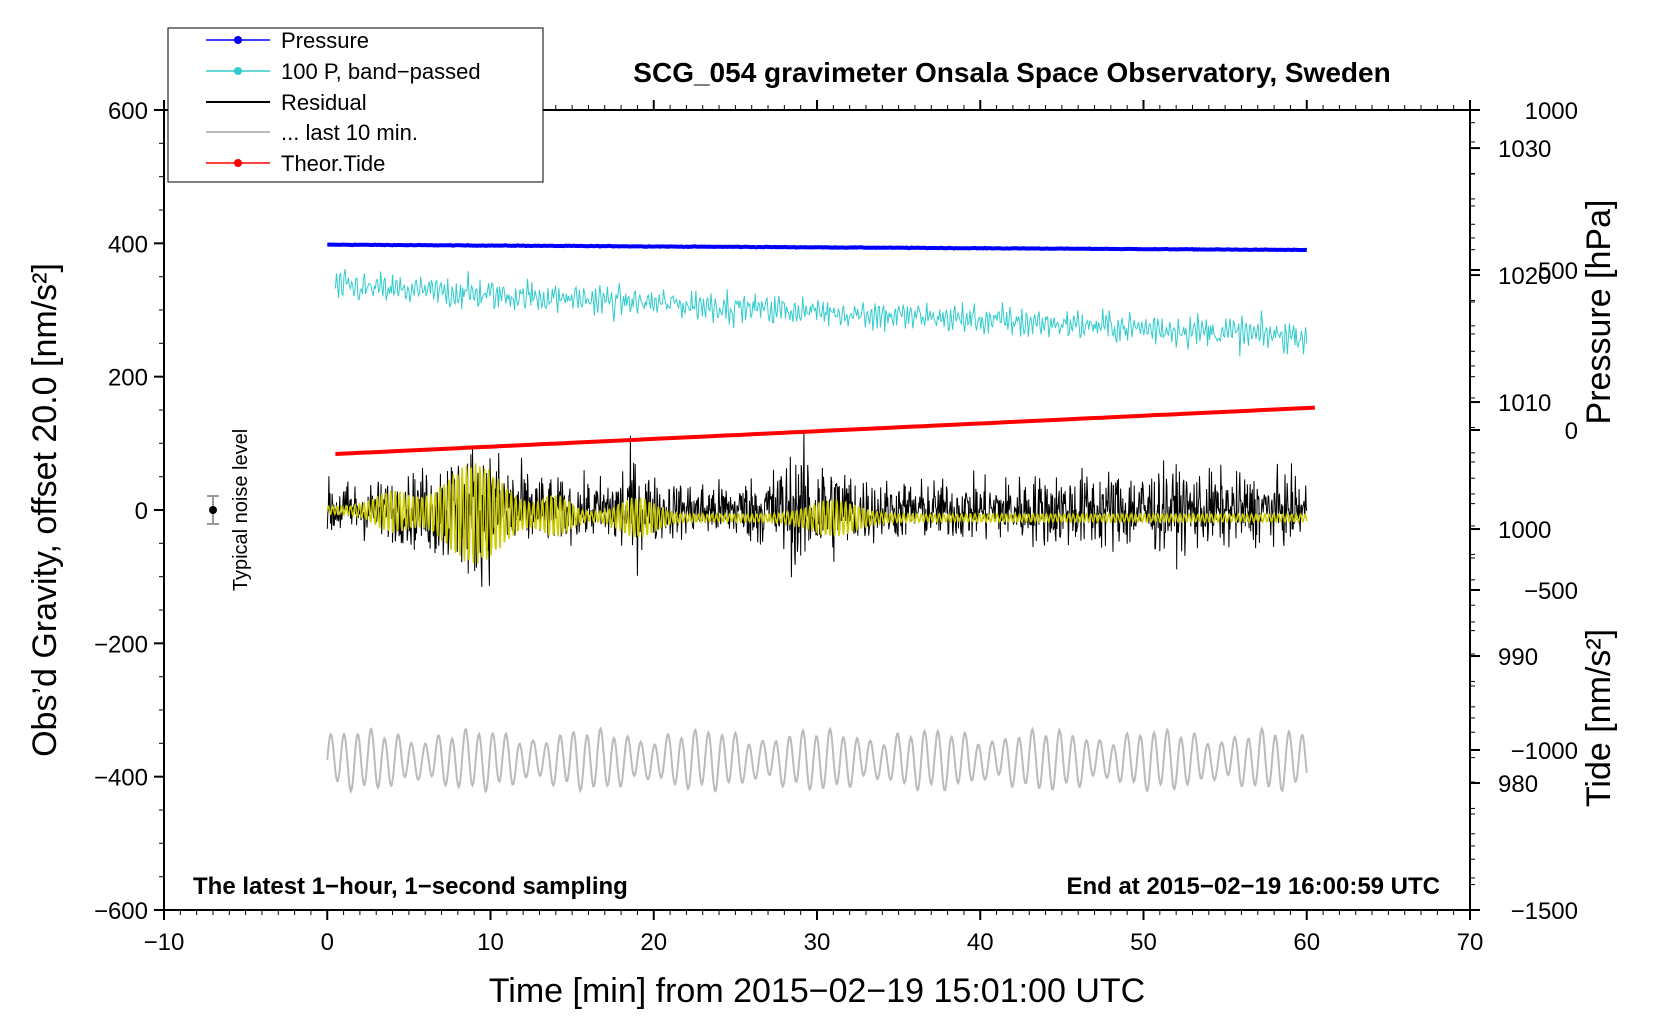 The image size is (1660, 1020). Describe the element at coordinates (1524, 530) in the screenshot. I see `y-pressure-tick-label: 1000` at that location.